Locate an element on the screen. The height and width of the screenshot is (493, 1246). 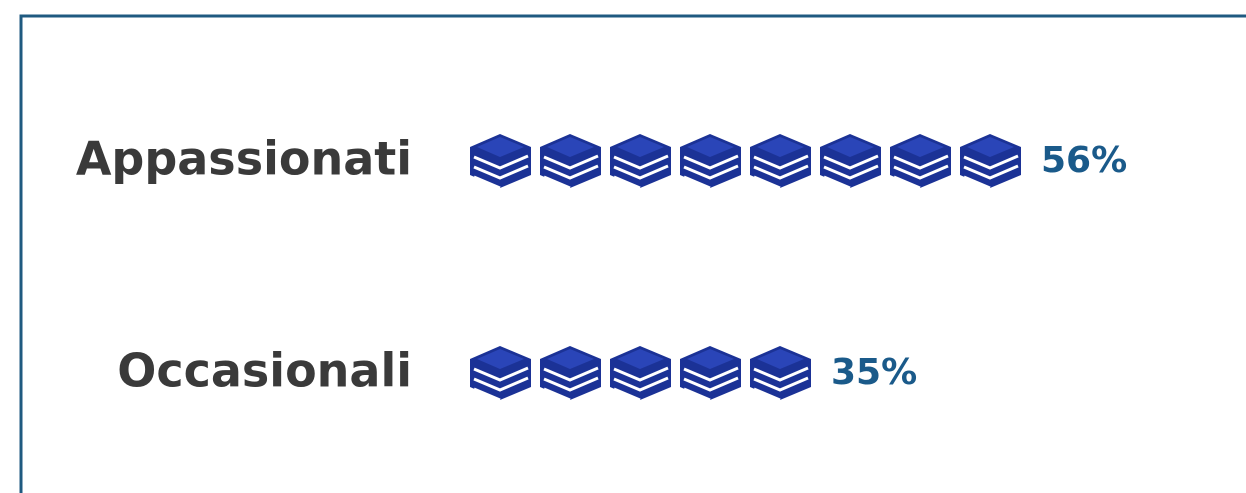
value-label: 35% is located at coordinates (874, 372).